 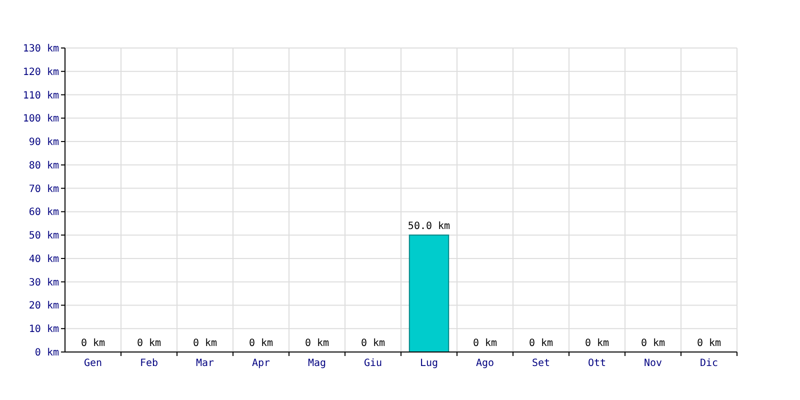 What do you see at coordinates (43, 282) in the screenshot?
I see `y-tick-label: 30 km` at bounding box center [43, 282].